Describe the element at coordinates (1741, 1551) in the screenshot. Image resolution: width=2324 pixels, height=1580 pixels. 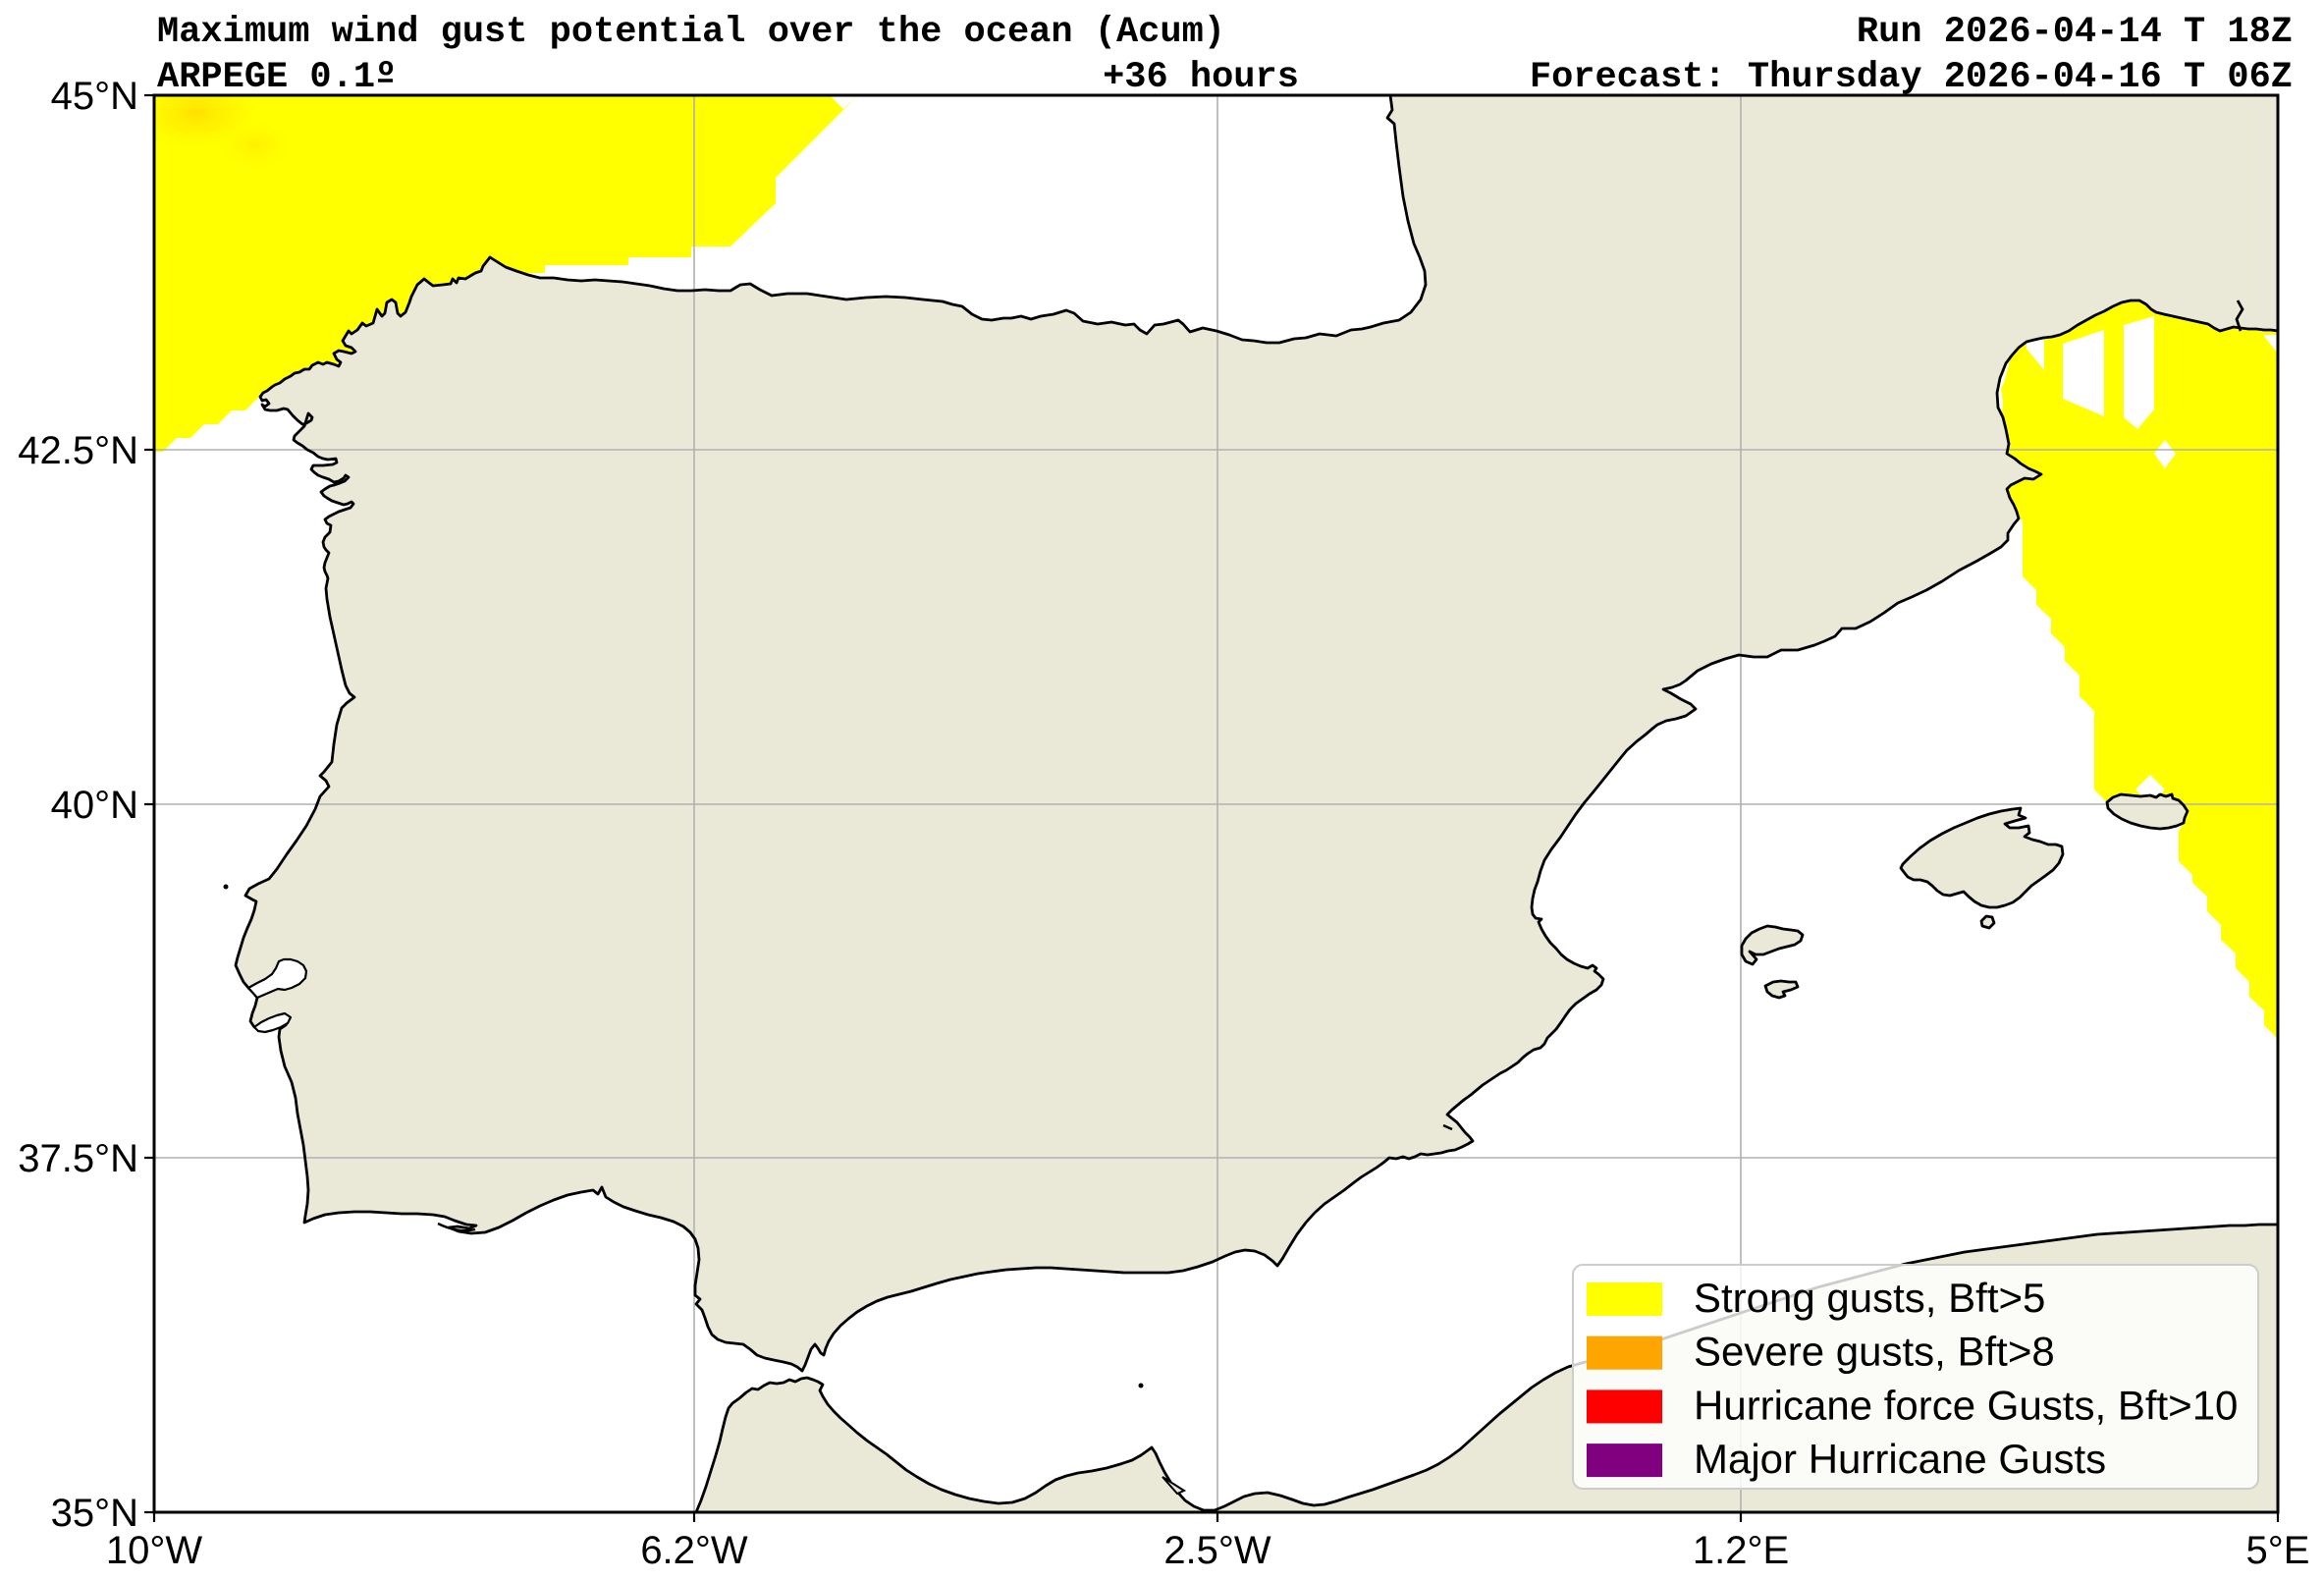
I see `svg-text: 1.2°E` at that location.